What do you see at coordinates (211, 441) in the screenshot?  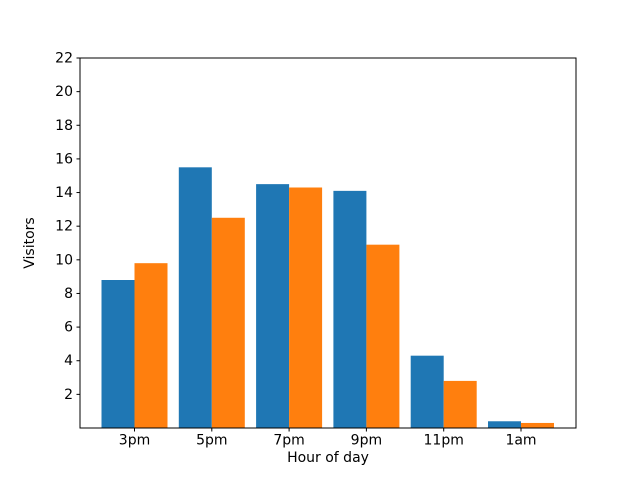 I see `x-tick-label-5pm: 5pm` at bounding box center [211, 441].